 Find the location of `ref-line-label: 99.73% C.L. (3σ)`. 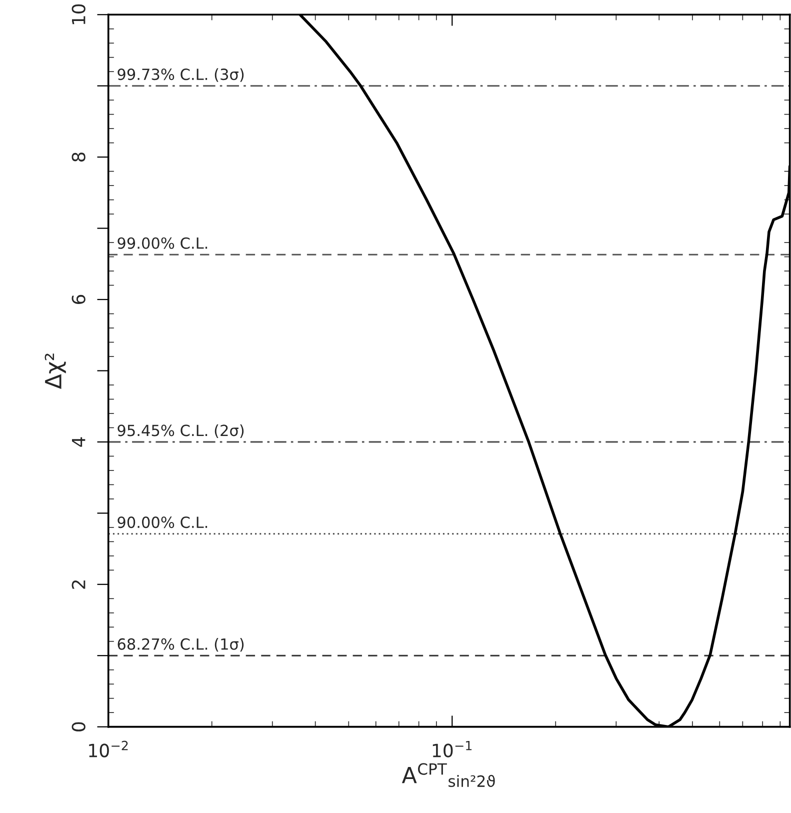

ref-line-label: 99.73% C.L. (3σ) is located at coordinates (181, 75).